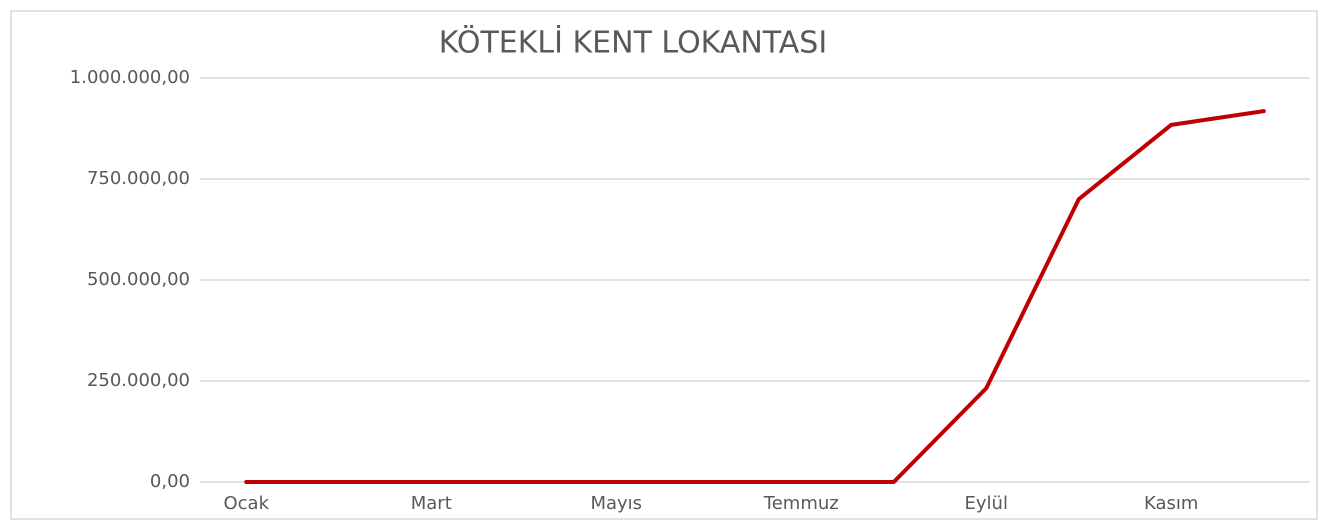  What do you see at coordinates (986, 503) in the screenshot?
I see `x-tick-label: Eylül` at bounding box center [986, 503].